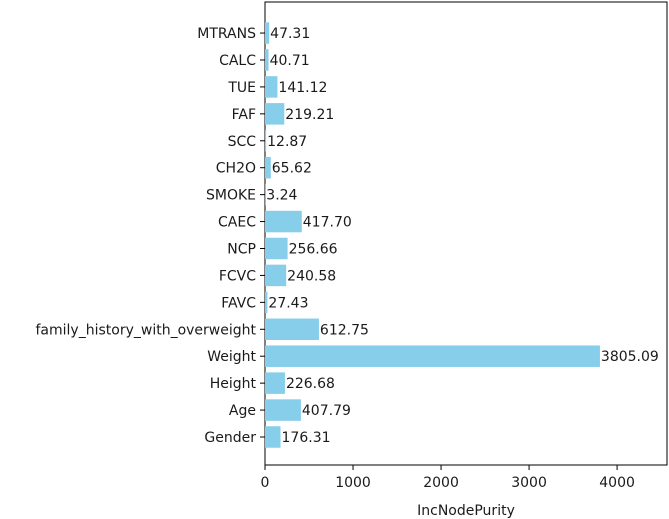 The height and width of the screenshot is (519, 669). Describe the element at coordinates (238, 303) in the screenshot. I see `category-label-favc: FAVC` at that location.